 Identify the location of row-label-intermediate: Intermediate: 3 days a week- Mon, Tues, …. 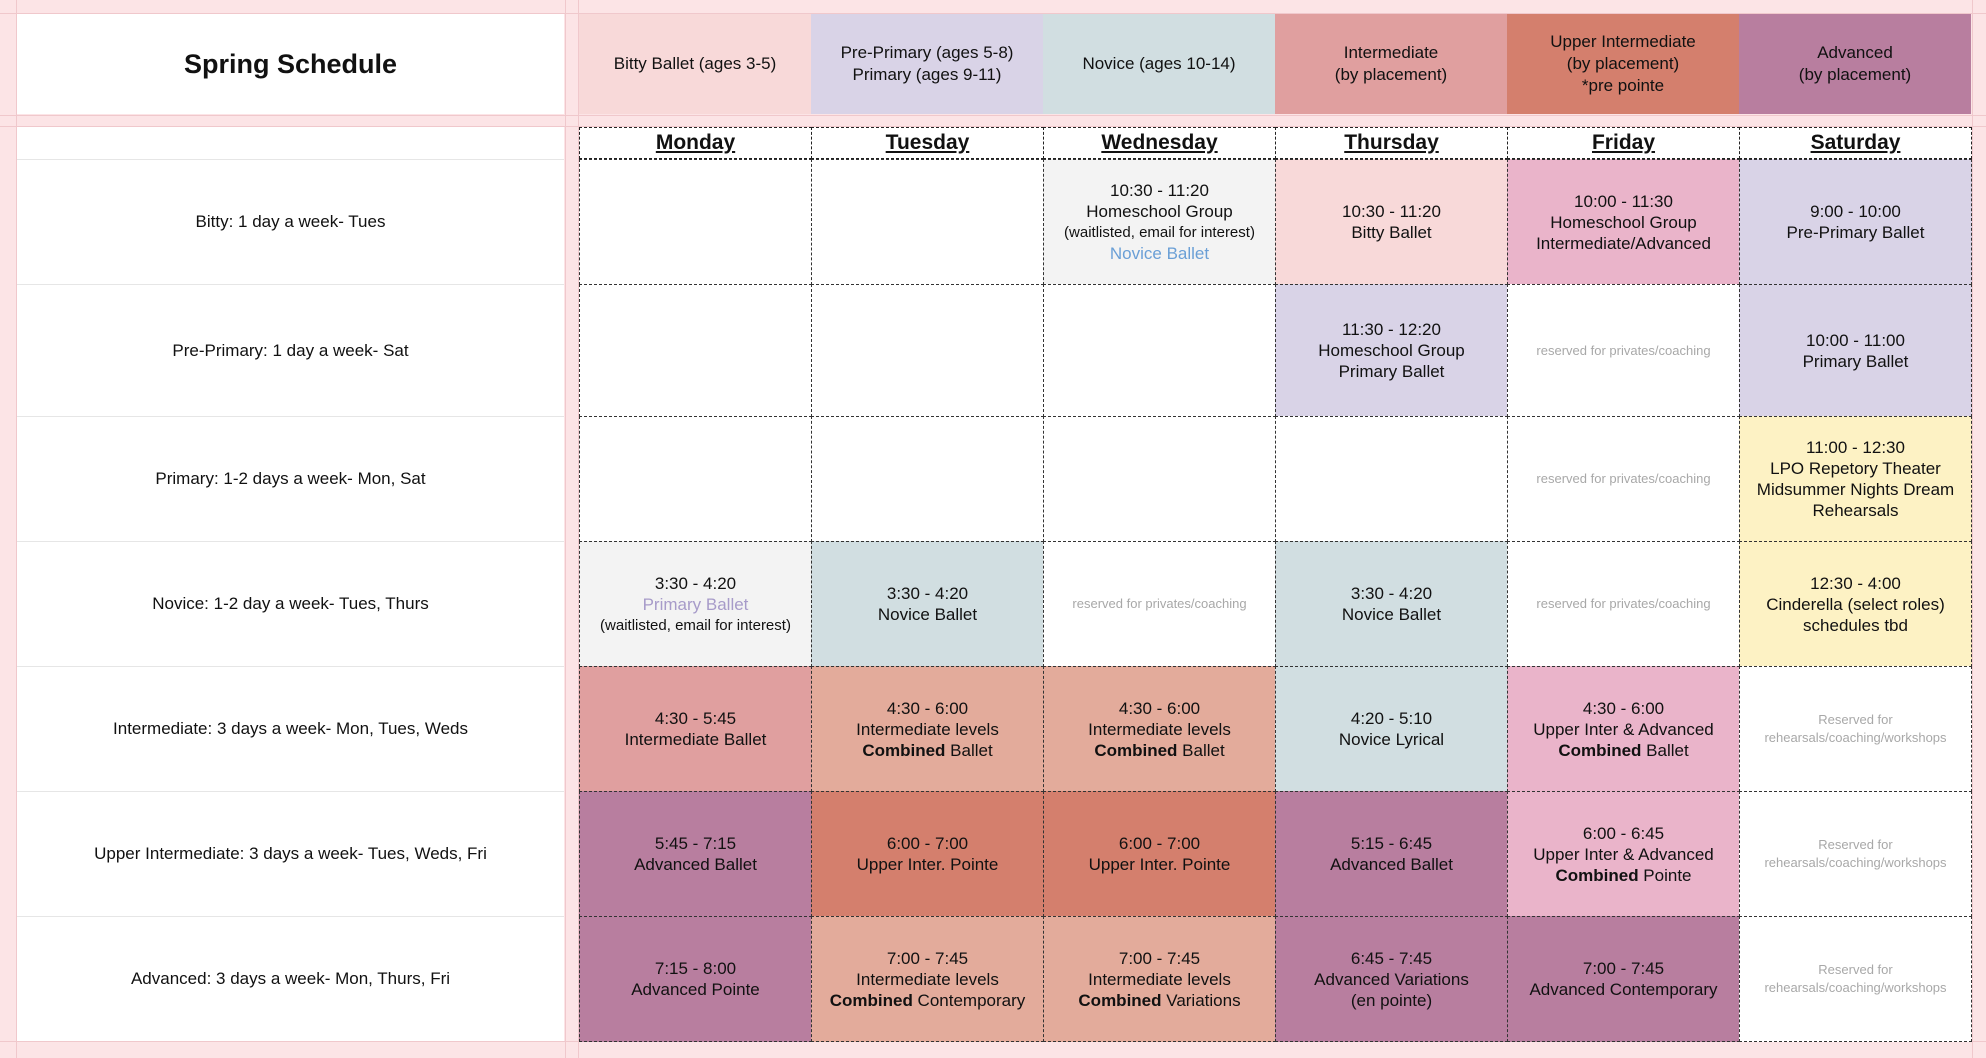
(290, 728).